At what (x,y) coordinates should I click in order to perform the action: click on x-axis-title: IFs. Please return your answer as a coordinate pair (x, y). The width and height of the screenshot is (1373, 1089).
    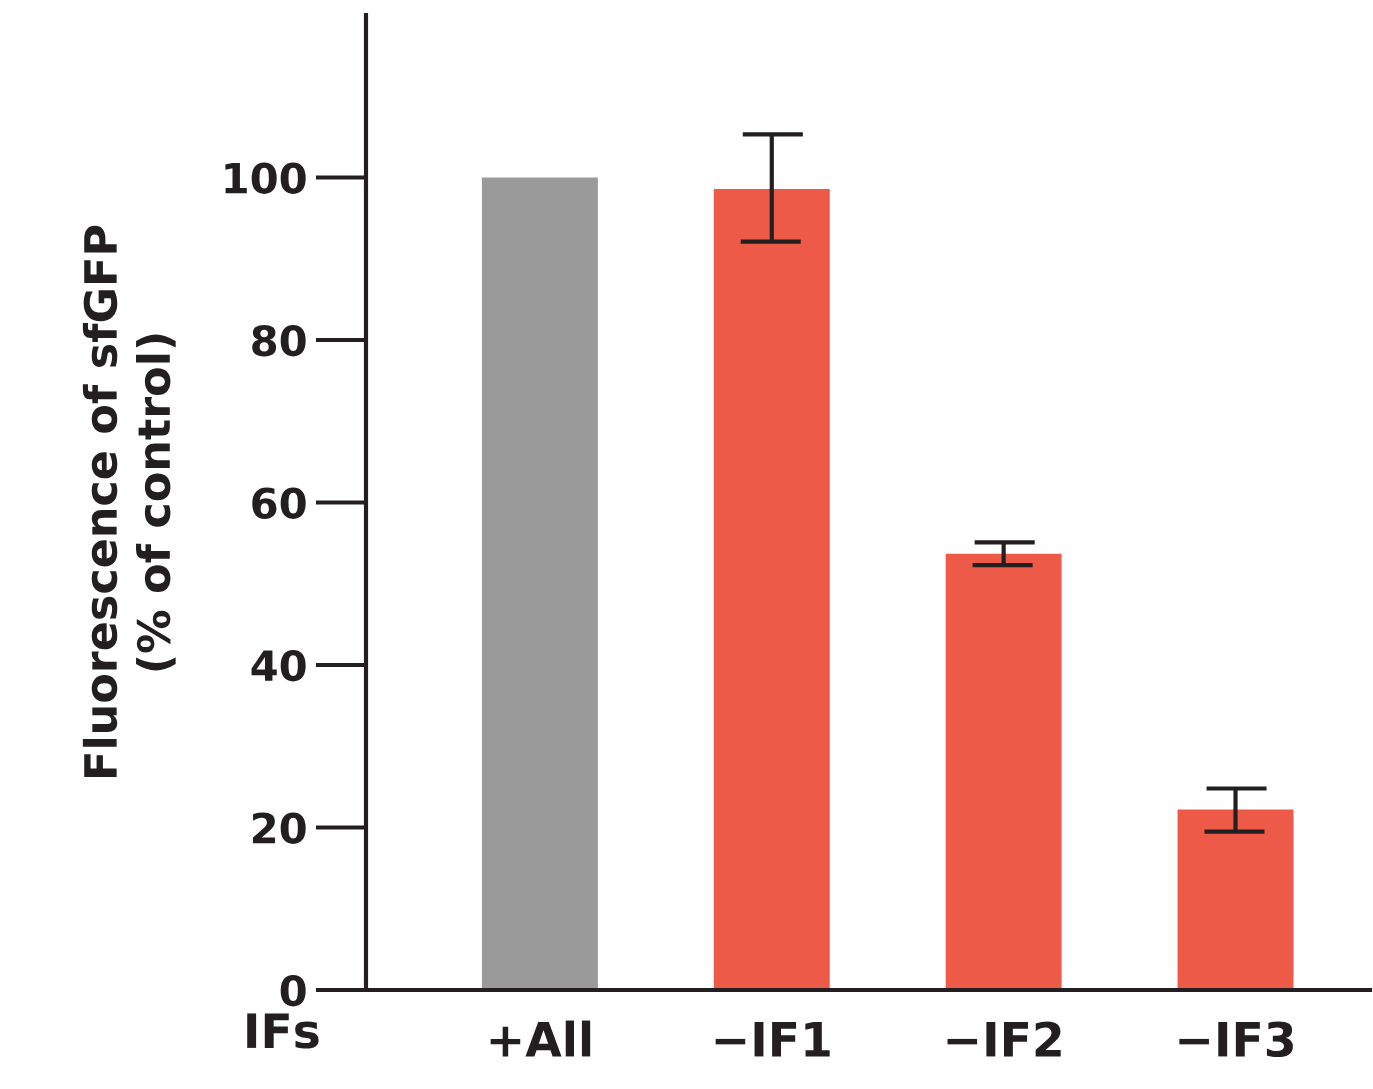
    Looking at the image, I should click on (283, 1031).